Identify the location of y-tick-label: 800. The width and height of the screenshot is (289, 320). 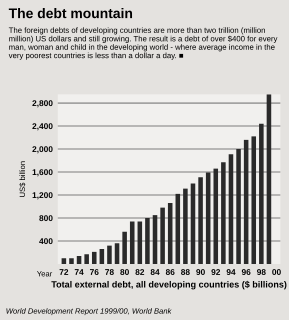
(46, 218).